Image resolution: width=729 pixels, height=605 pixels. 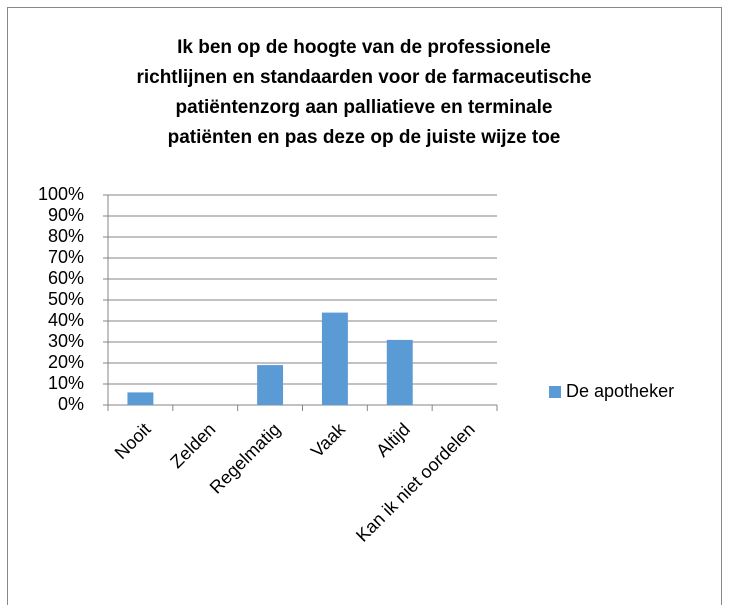 What do you see at coordinates (66, 236) in the screenshot?
I see `y-tick-label: 80%` at bounding box center [66, 236].